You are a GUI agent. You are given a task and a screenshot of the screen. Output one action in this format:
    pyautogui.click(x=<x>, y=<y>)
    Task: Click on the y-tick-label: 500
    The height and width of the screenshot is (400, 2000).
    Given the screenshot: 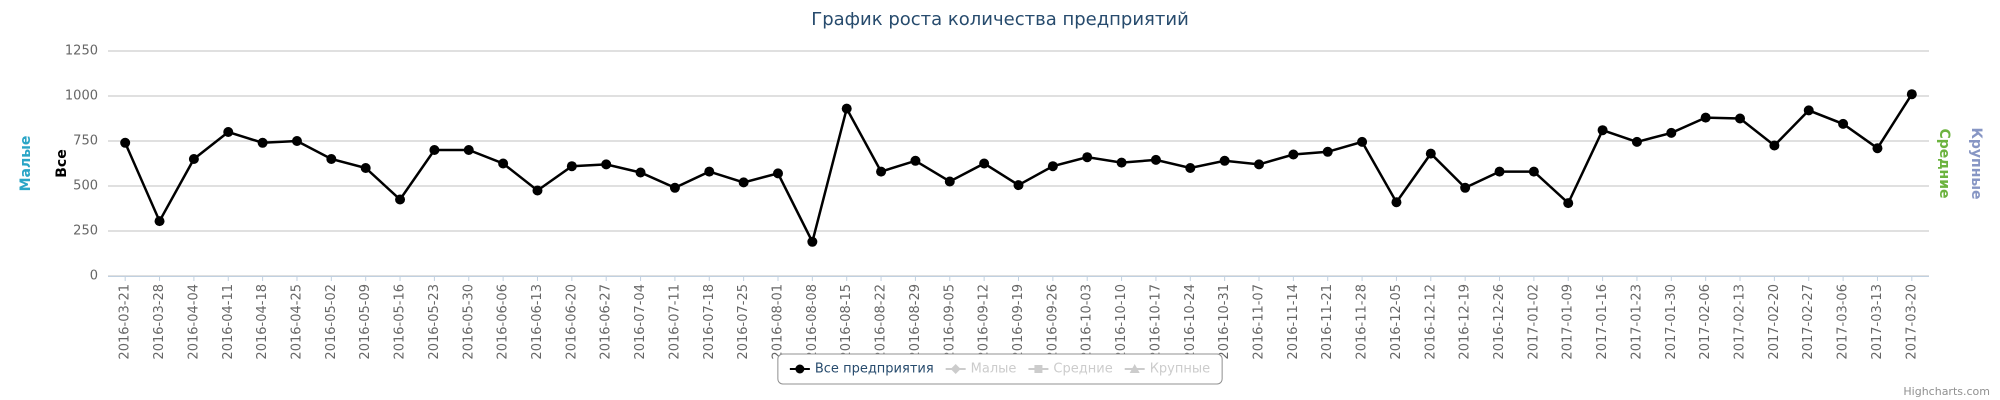 What is the action you would take?
    pyautogui.click(x=85, y=186)
    